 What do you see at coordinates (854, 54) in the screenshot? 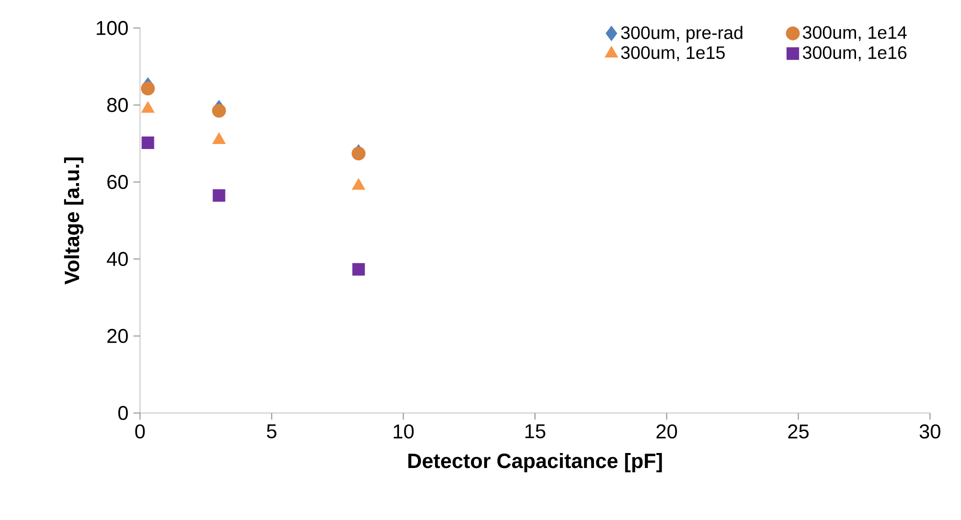
I see `legend-label: 300um, 1e16` at bounding box center [854, 54].